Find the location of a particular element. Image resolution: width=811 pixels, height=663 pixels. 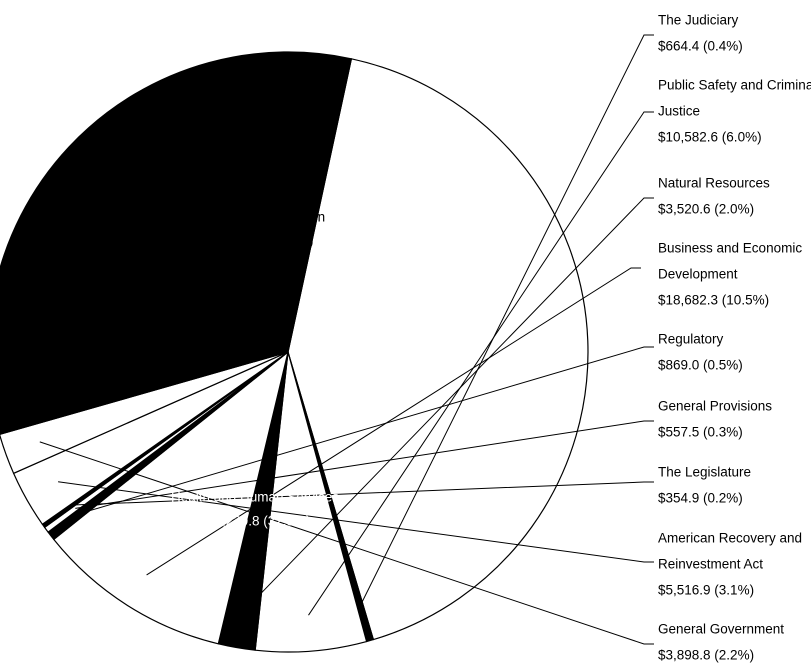

slice-value: $869.0 (0.5%) is located at coordinates (700, 365).